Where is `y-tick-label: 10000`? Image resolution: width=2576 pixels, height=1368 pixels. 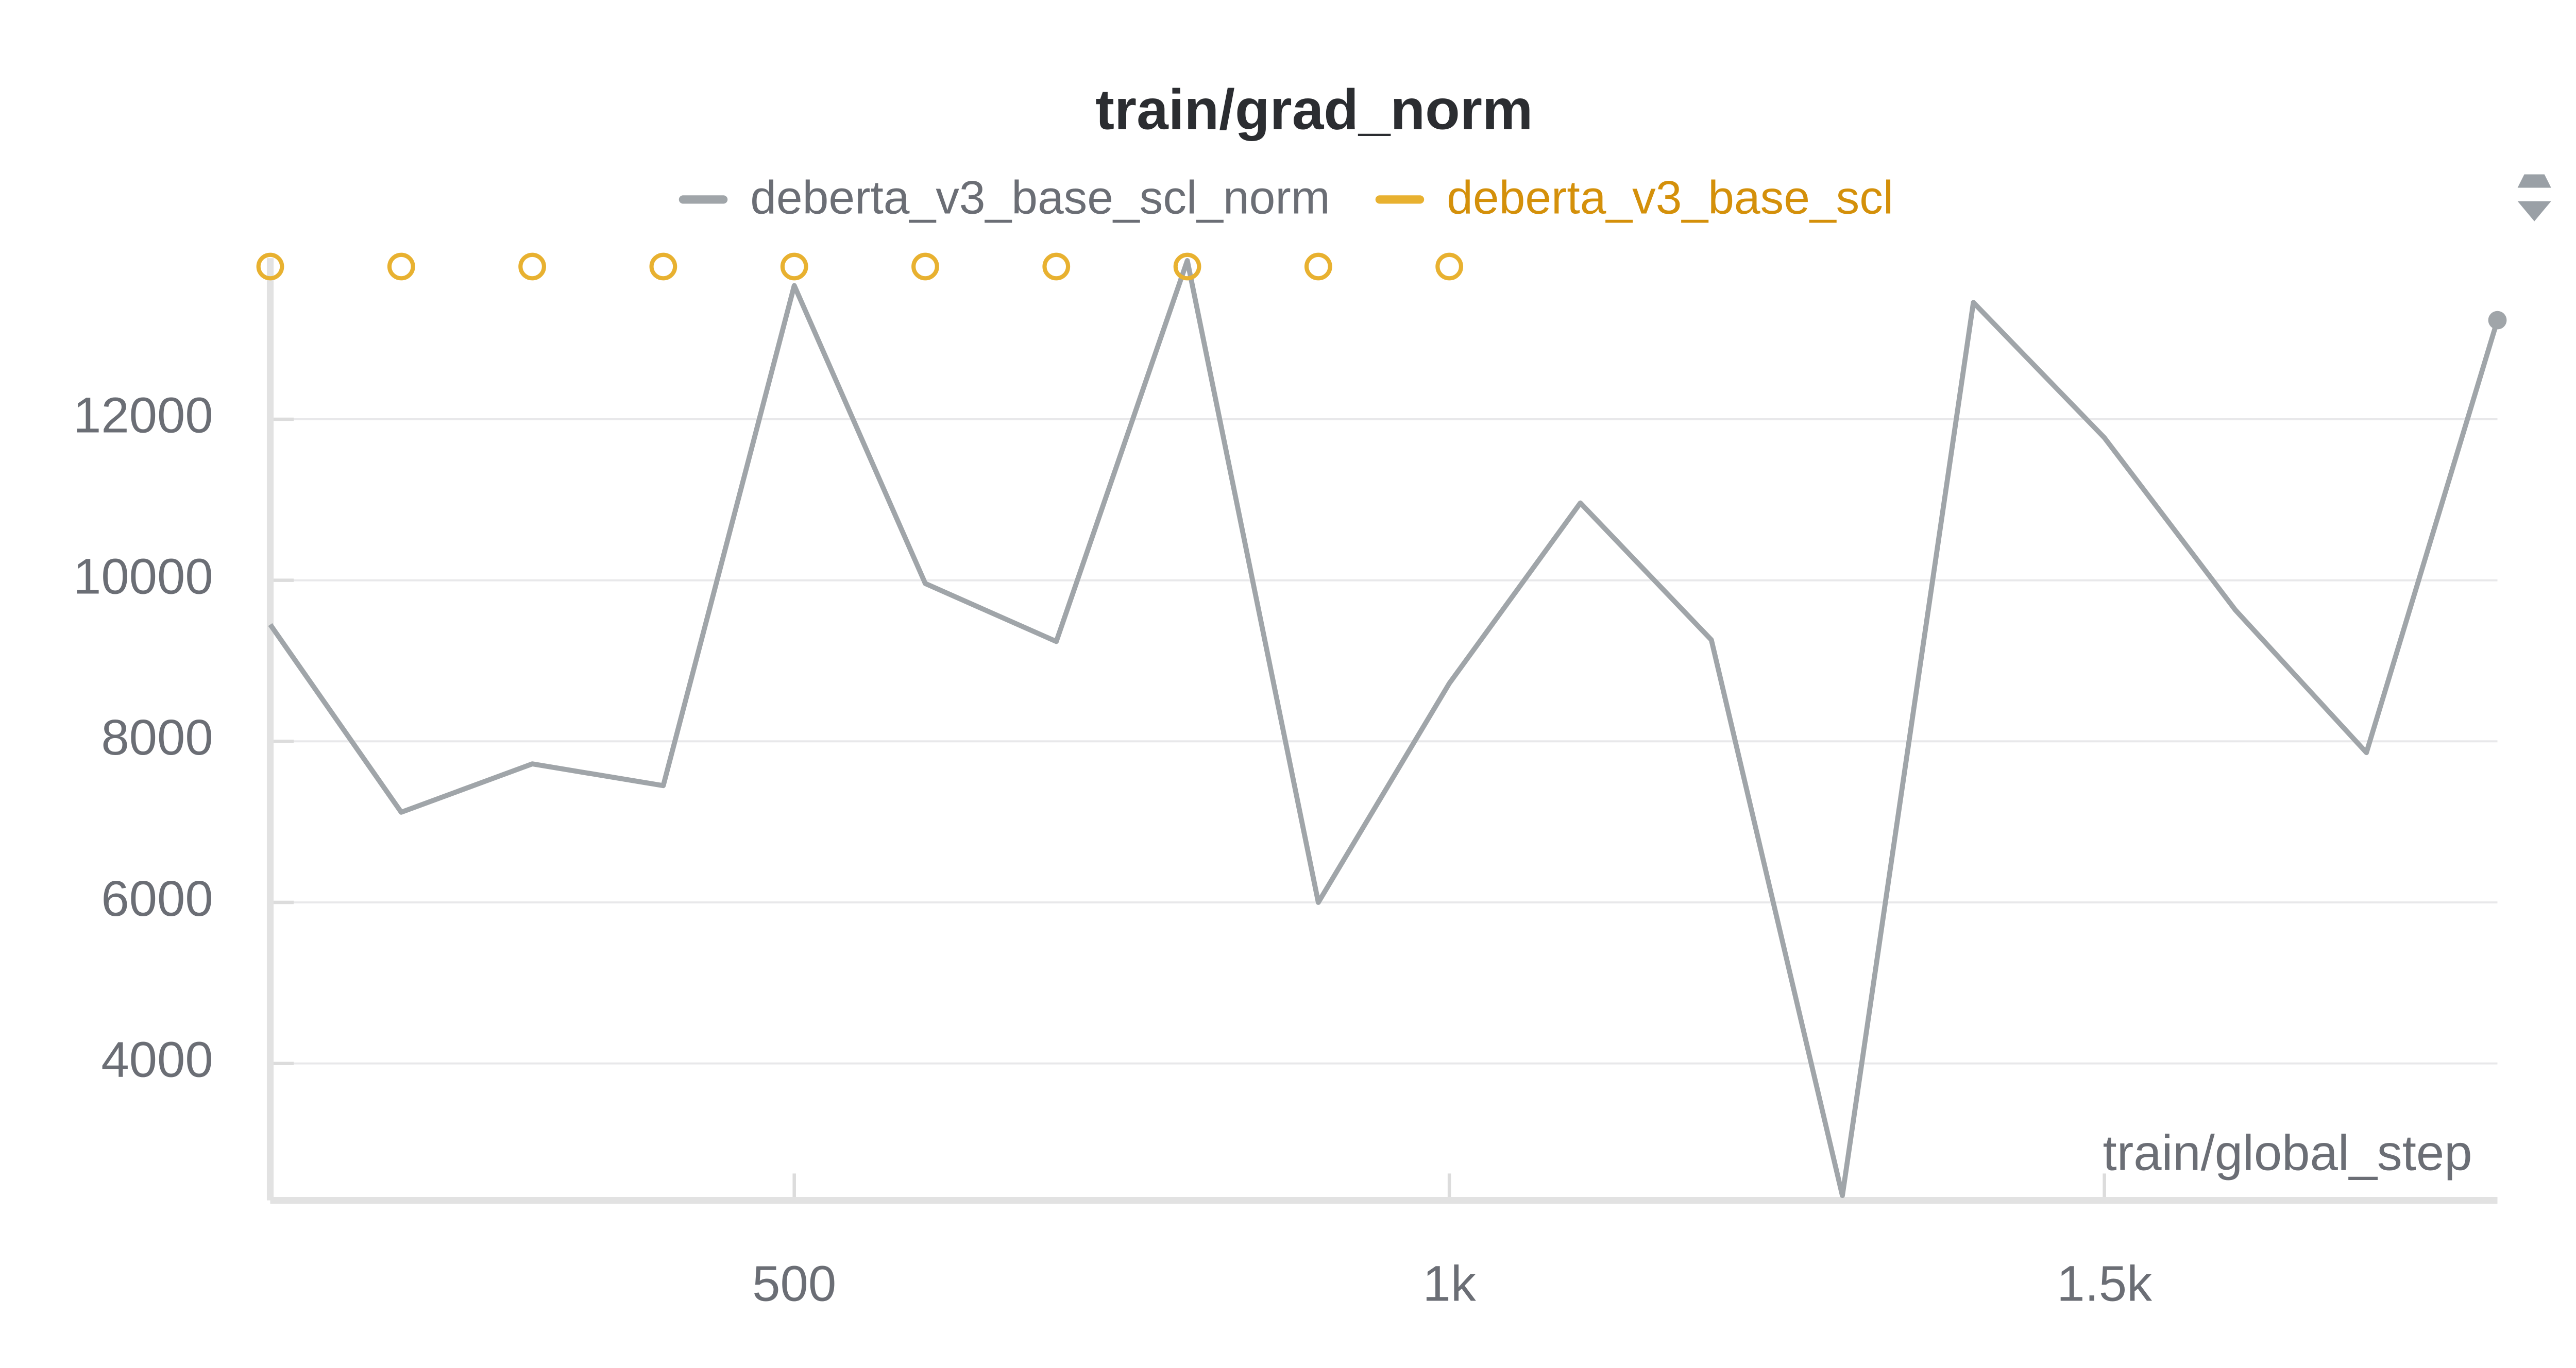
y-tick-label: 10000 is located at coordinates (143, 576).